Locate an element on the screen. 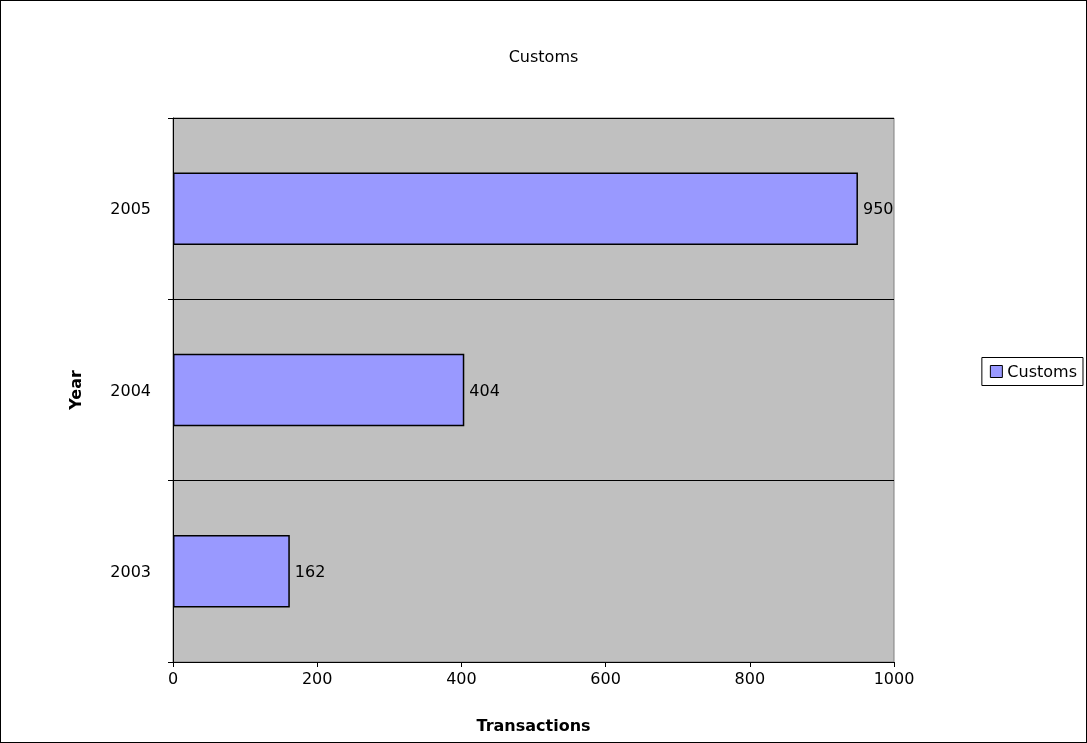 The height and width of the screenshot is (743, 1087). x-tick-label: 1000 is located at coordinates (894, 678).